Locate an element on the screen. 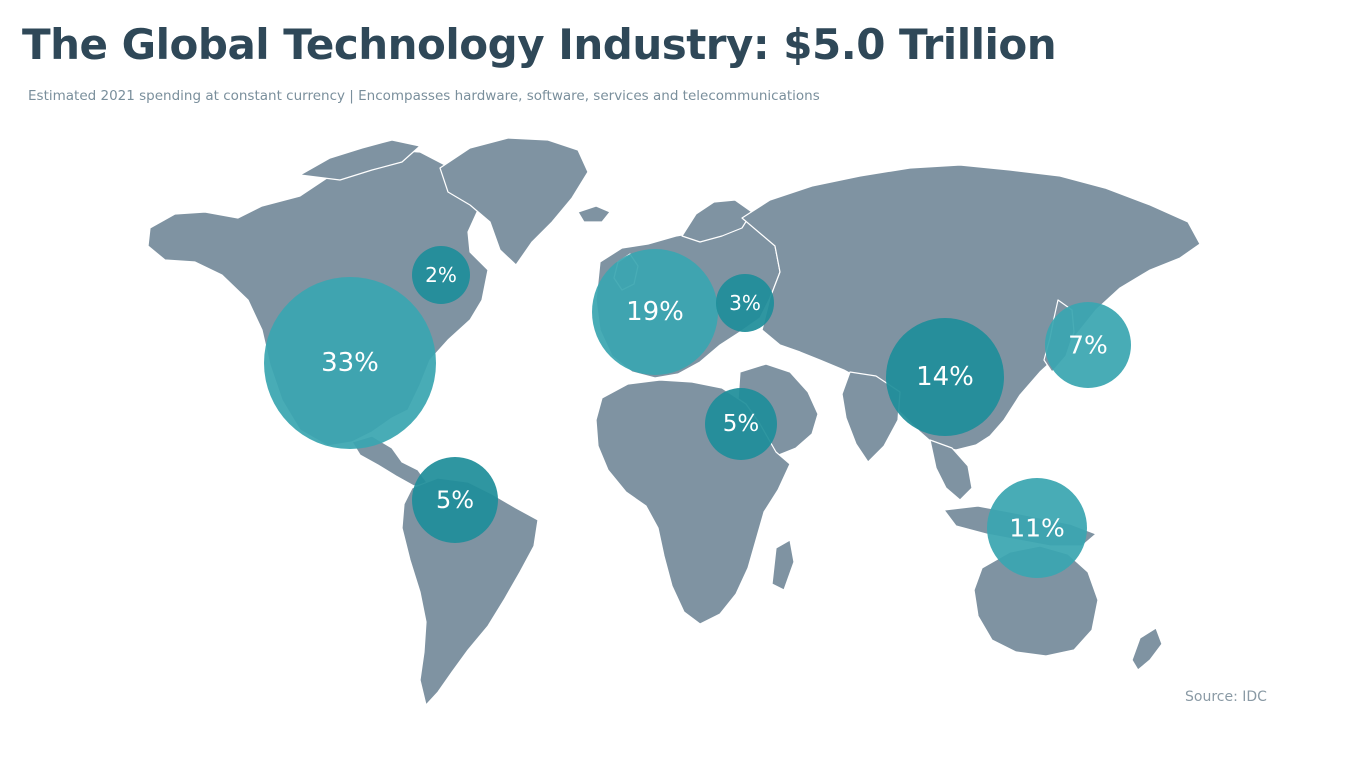 This screenshot has height=758, width=1366. bubble-label-united-states: 33% is located at coordinates (350, 363).